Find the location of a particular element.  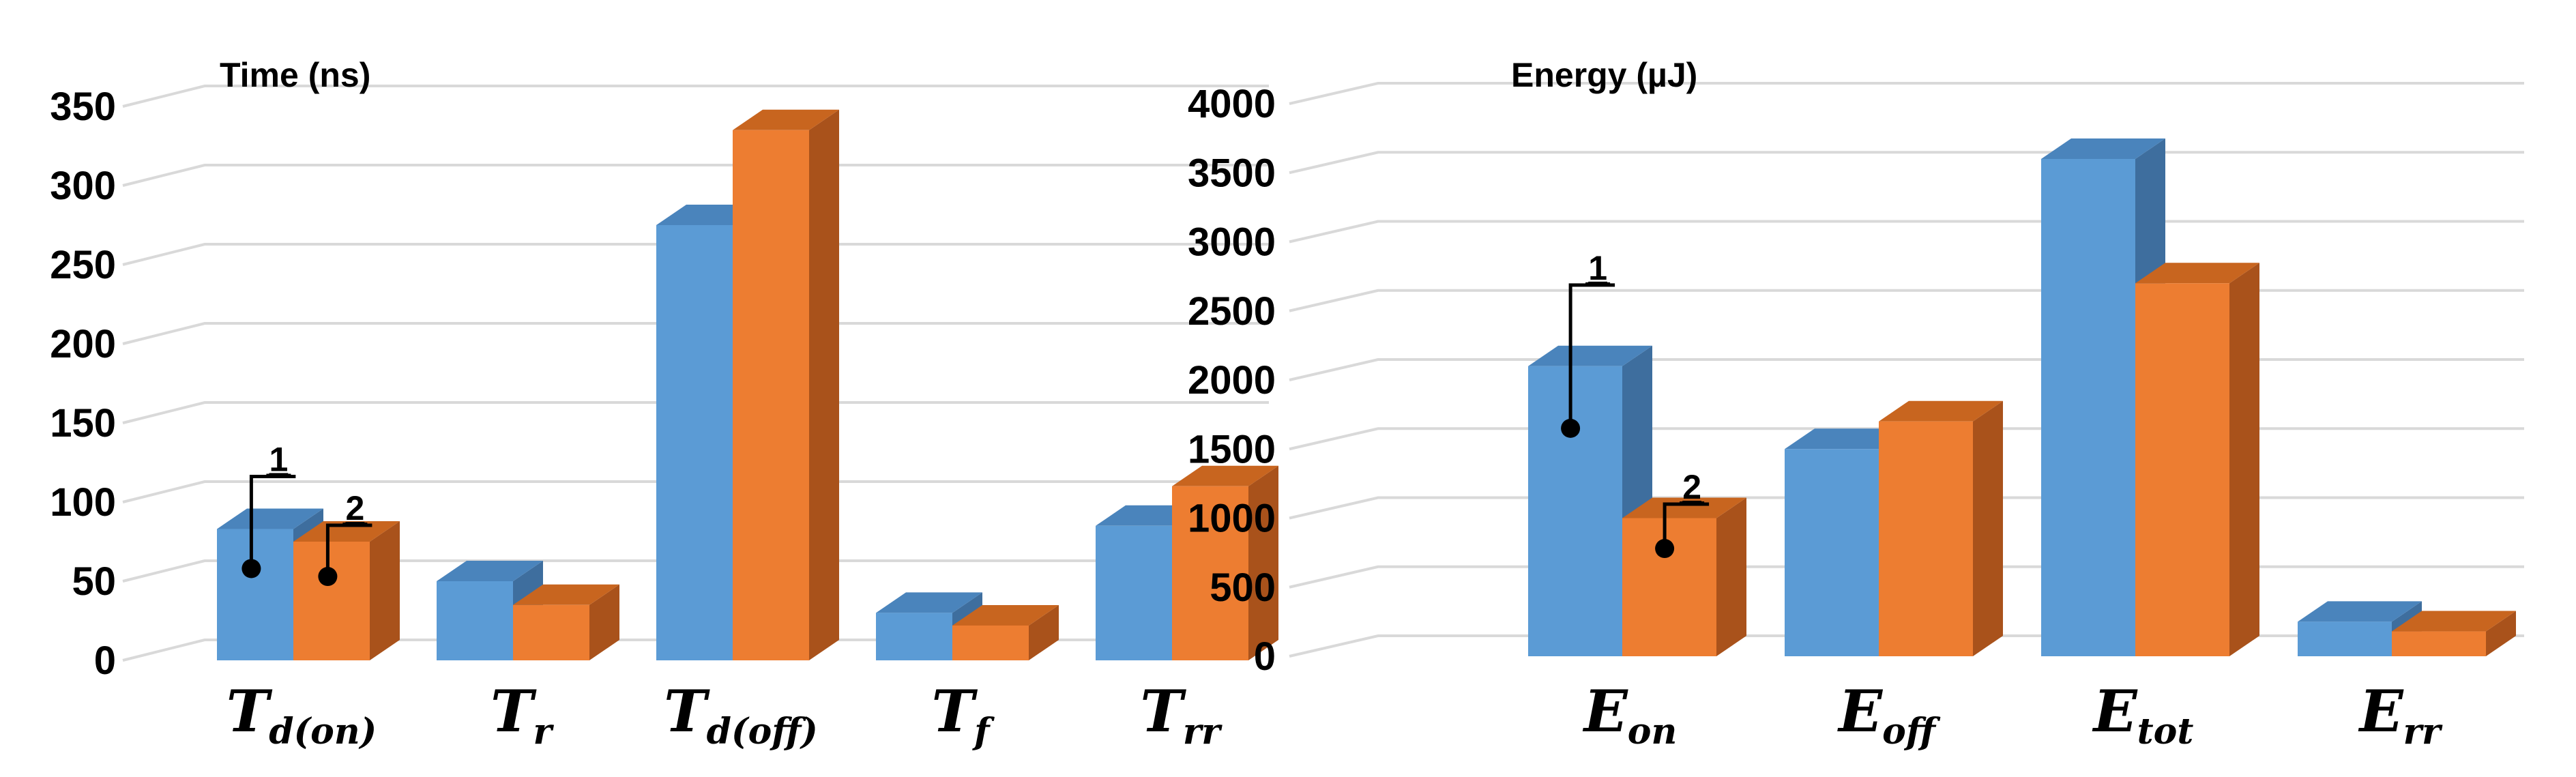

x-tick-label: Td(off) is located at coordinates (741, 714).